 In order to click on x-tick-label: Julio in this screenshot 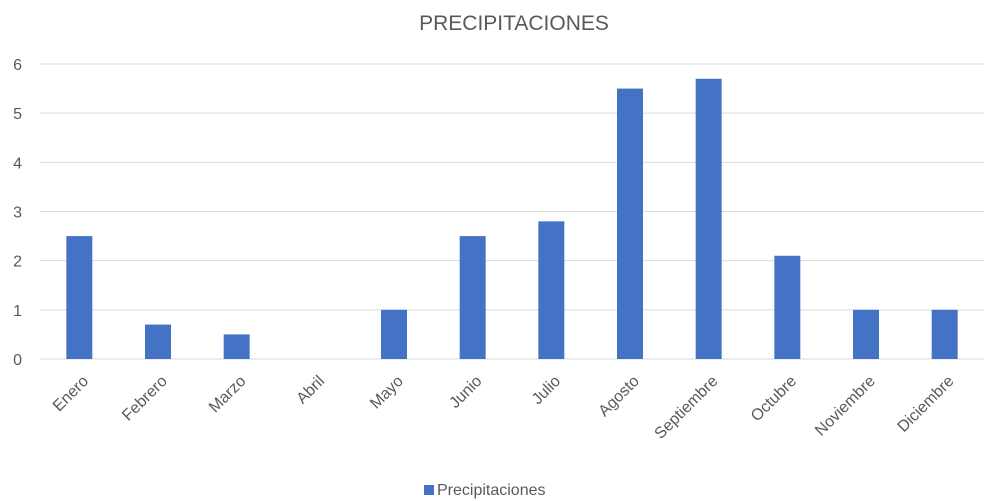, I will do `click(546, 390)`.